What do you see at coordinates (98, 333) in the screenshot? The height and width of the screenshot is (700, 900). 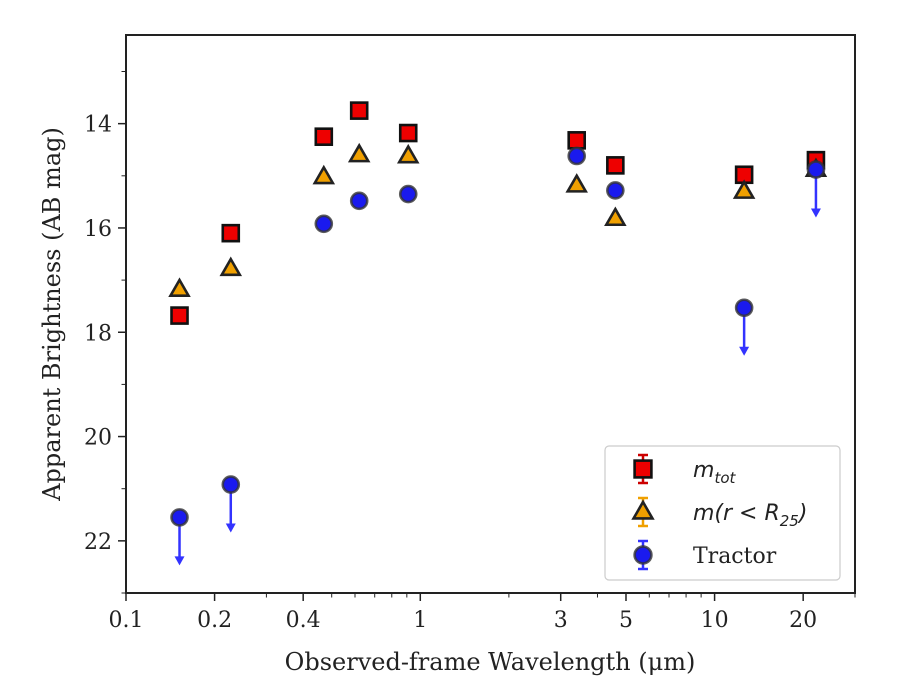 I see `y-tick-label: 18` at bounding box center [98, 333].